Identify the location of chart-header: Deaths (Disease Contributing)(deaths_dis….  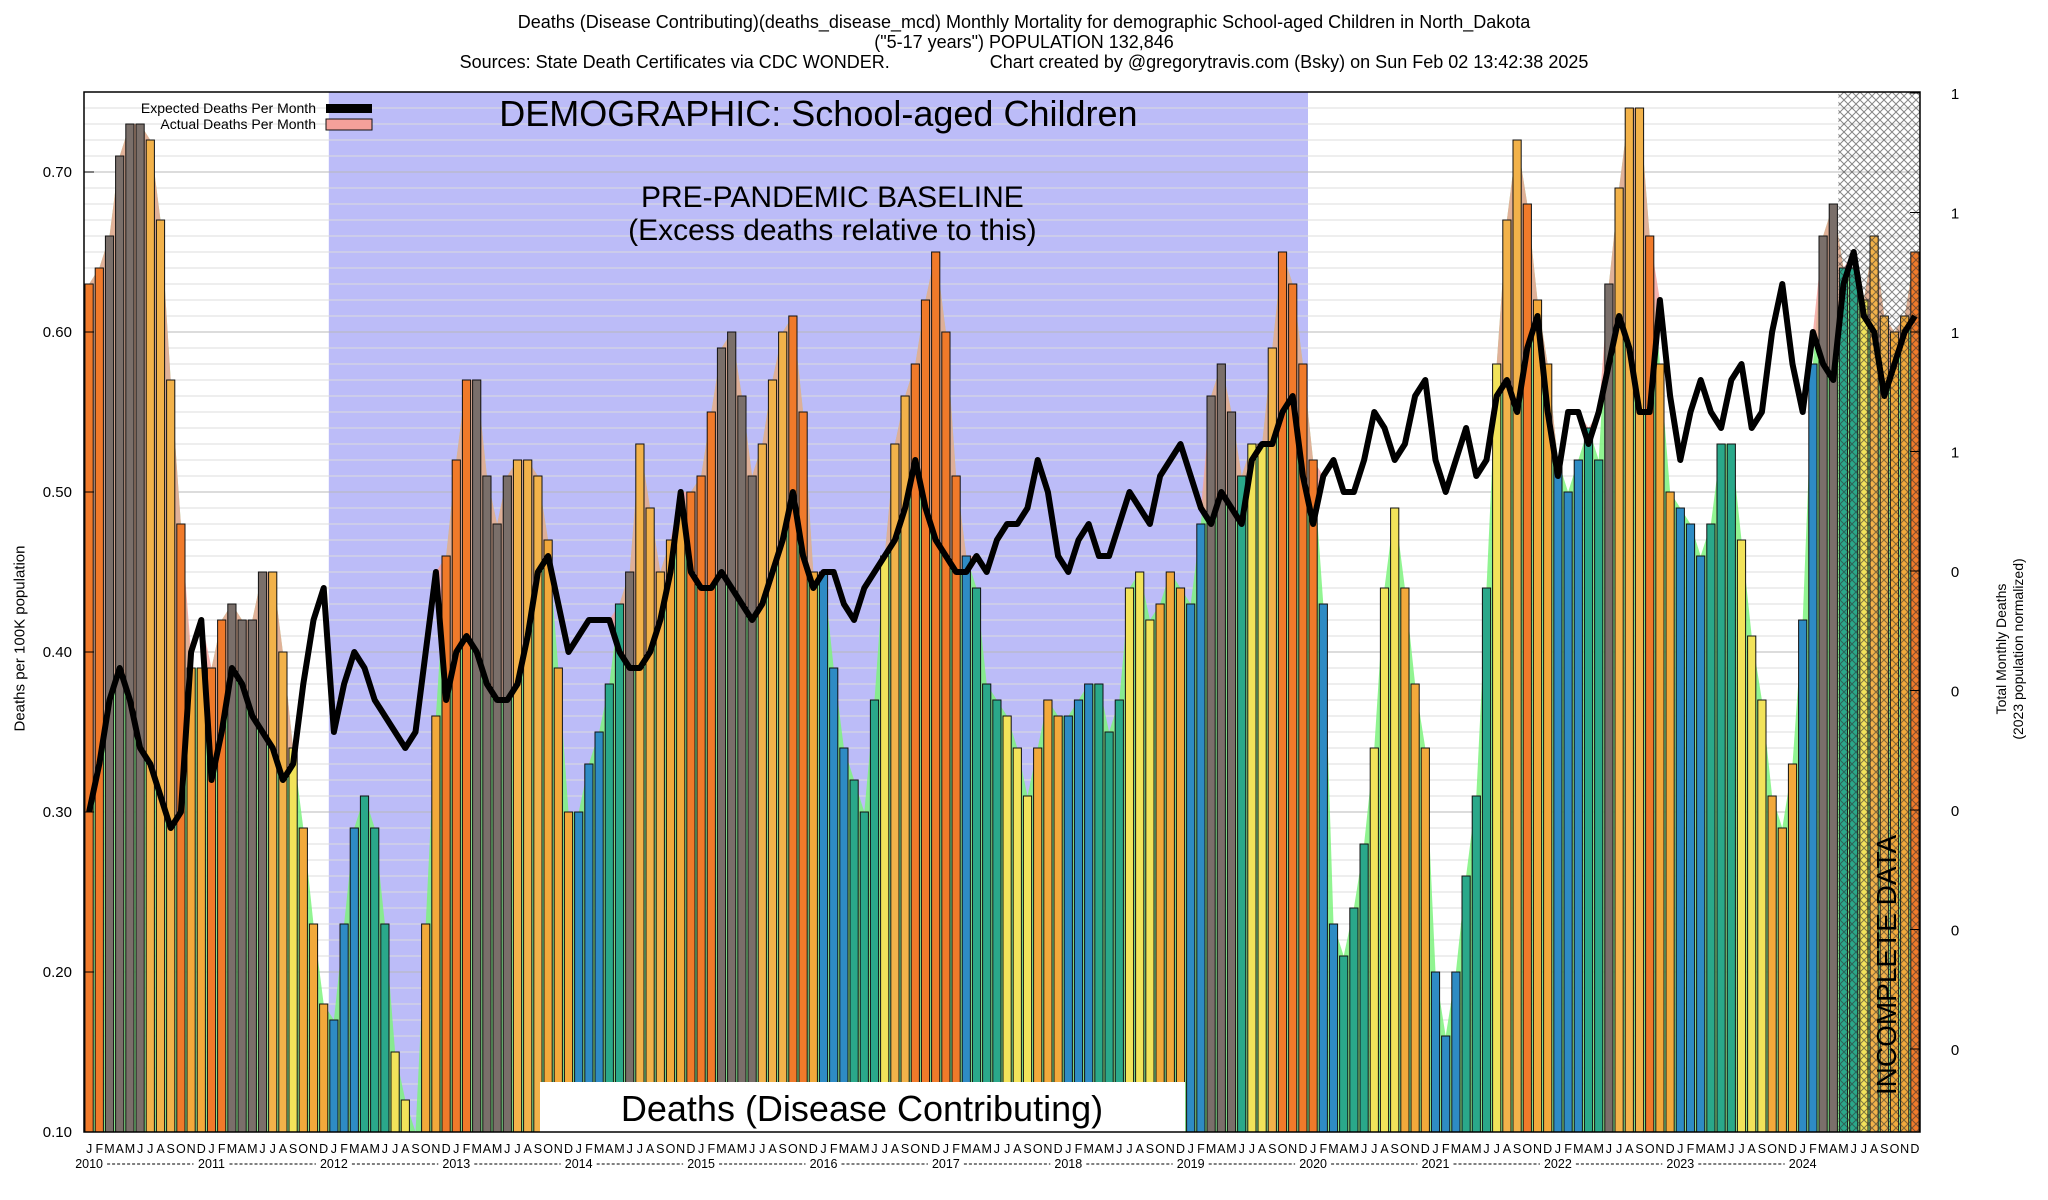
(1024, 42).